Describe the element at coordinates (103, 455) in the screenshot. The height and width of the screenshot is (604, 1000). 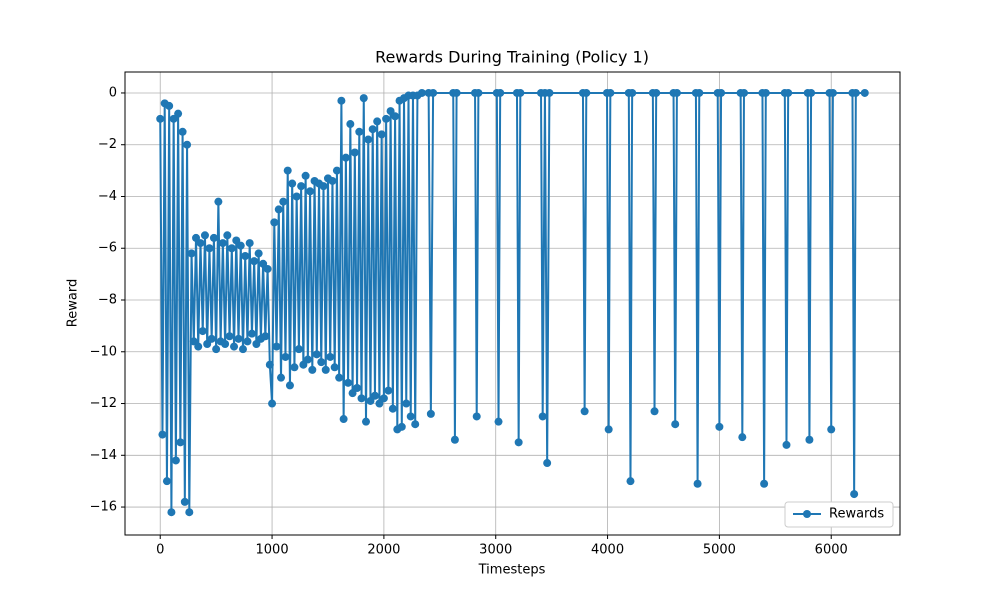
I see `y-tick-label: −14` at that location.